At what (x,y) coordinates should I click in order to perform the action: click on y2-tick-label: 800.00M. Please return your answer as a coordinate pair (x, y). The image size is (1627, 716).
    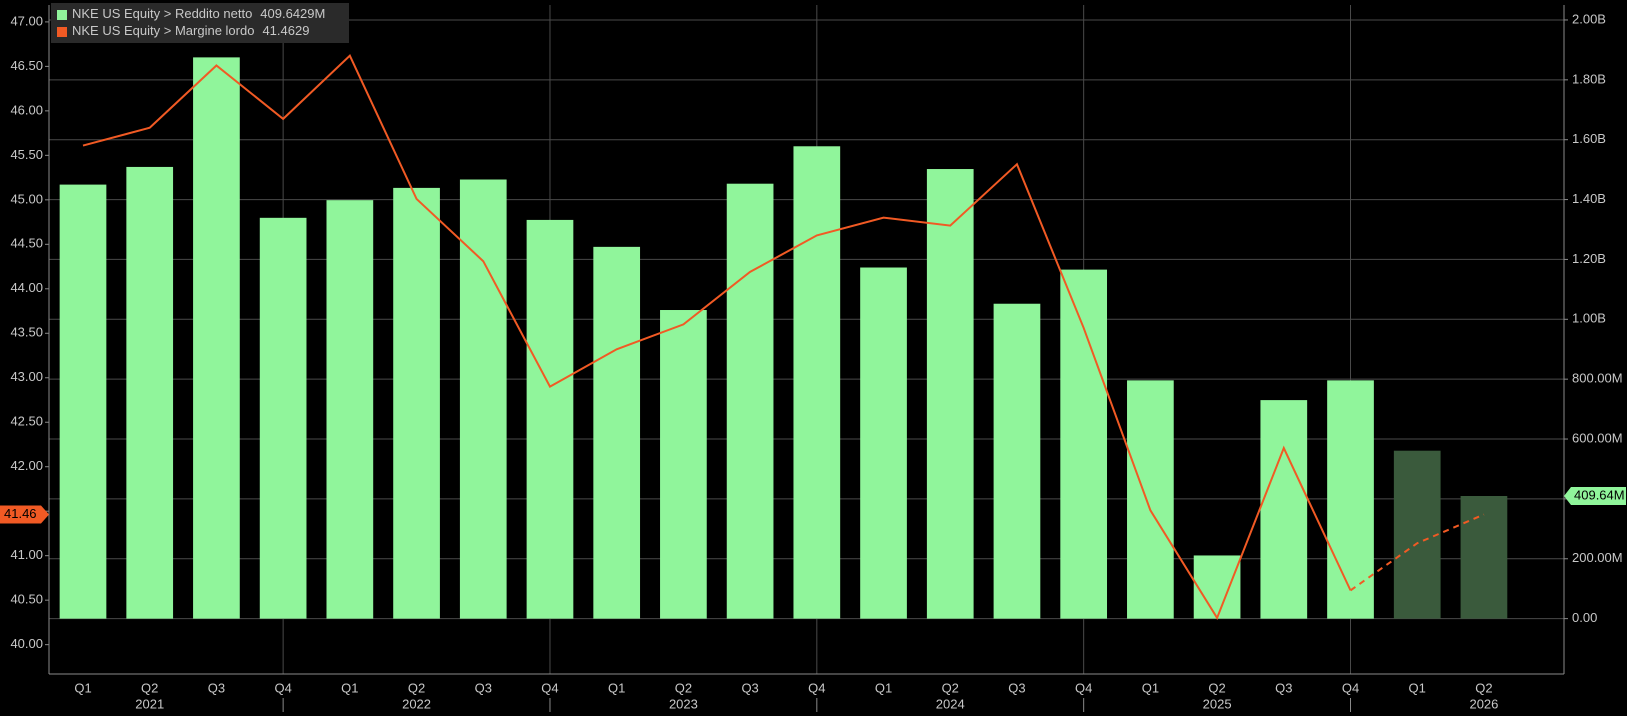
    Looking at the image, I should click on (1597, 378).